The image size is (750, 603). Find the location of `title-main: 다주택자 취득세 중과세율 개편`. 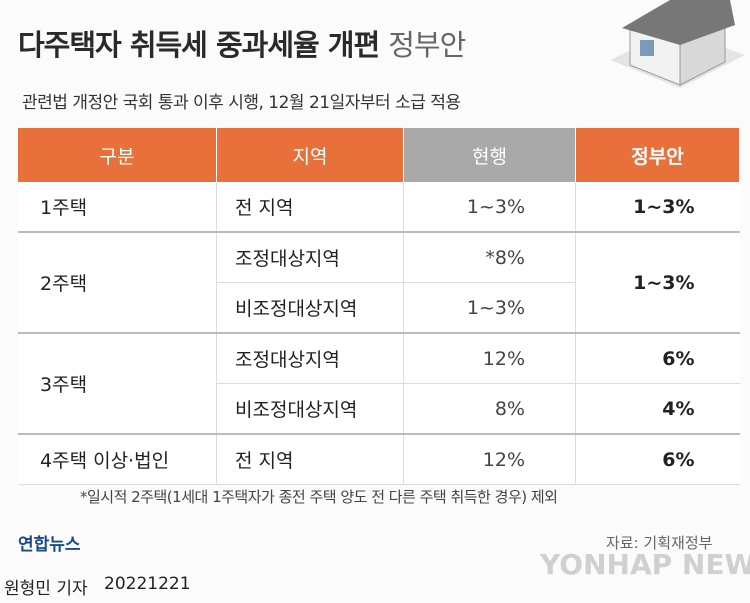

title-main: 다주택자 취득세 중과세율 개편 is located at coordinates (199, 45).